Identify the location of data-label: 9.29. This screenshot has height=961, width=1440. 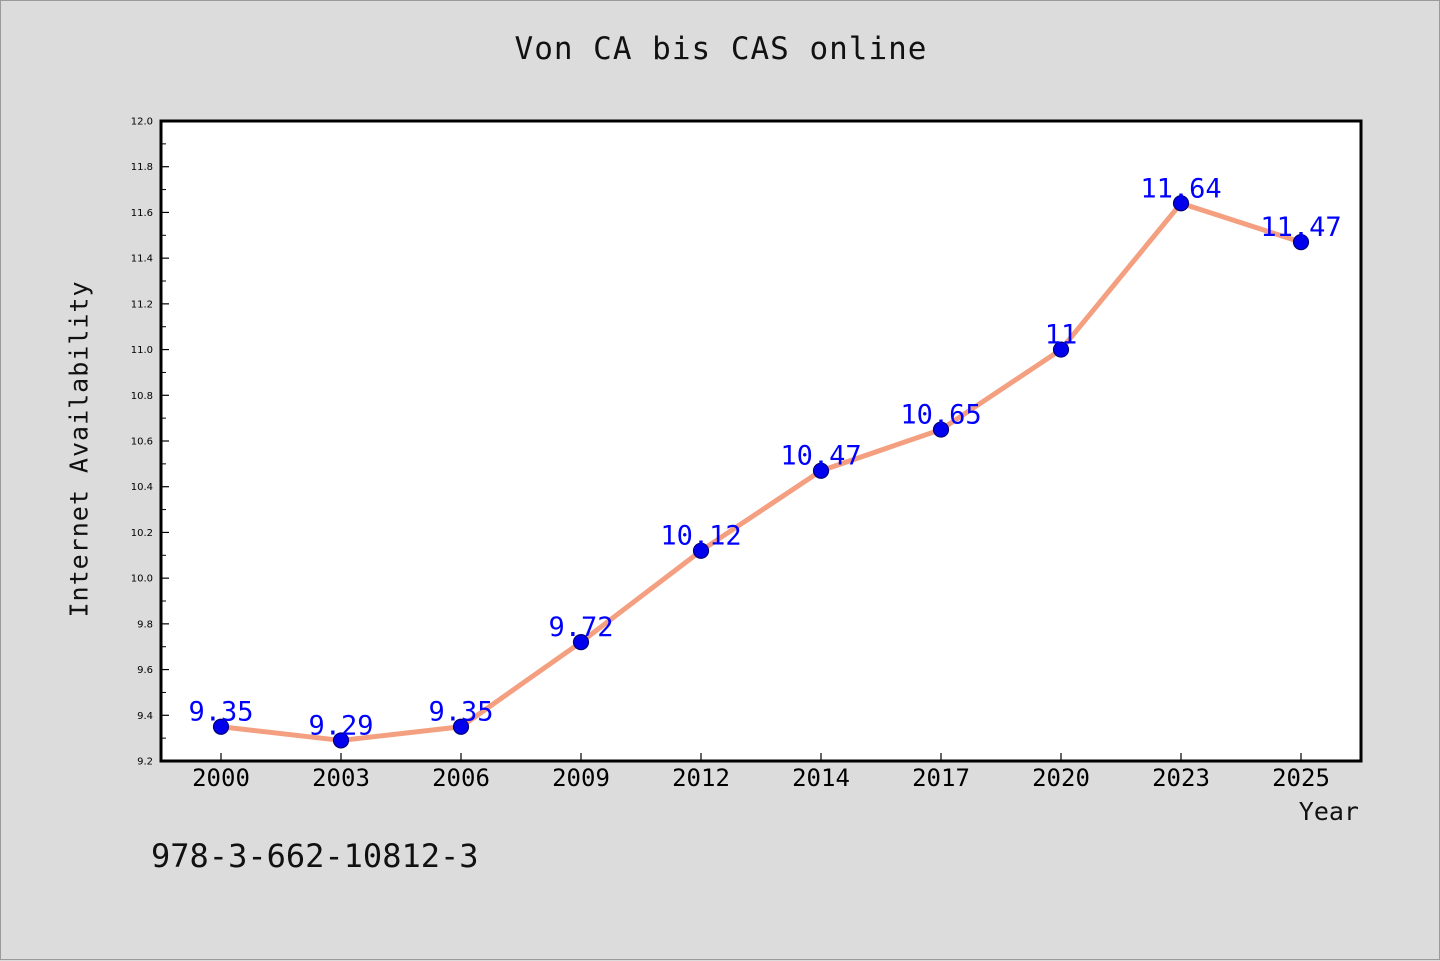
(340, 725).